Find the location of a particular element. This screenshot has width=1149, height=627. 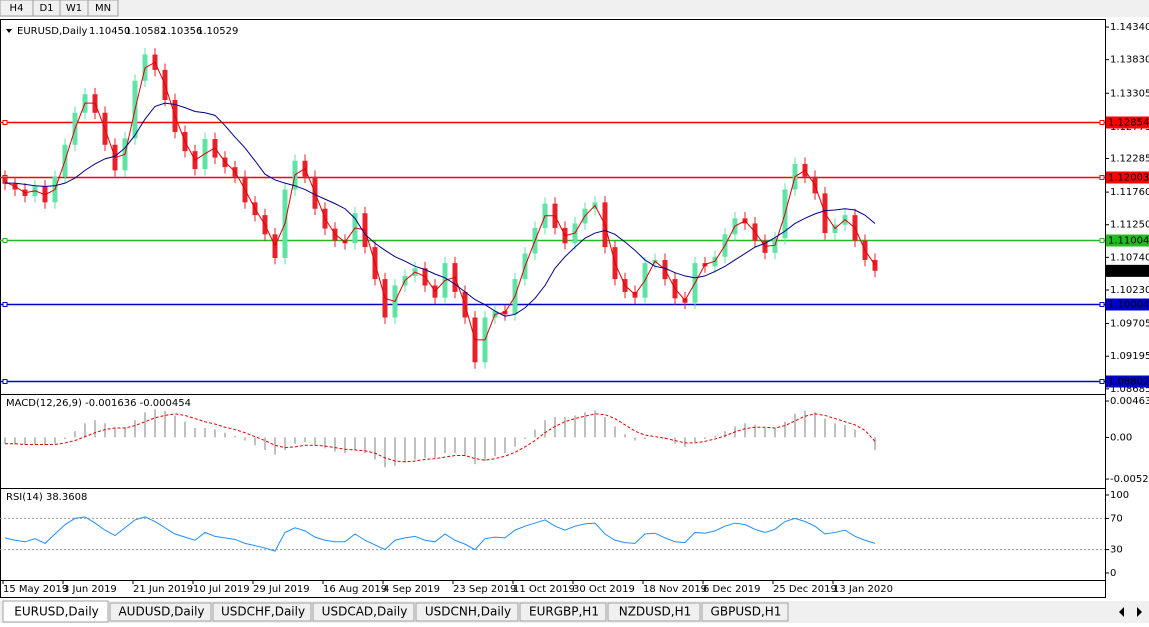

x-tick-label: 18 Nov 2019 is located at coordinates (675, 589).